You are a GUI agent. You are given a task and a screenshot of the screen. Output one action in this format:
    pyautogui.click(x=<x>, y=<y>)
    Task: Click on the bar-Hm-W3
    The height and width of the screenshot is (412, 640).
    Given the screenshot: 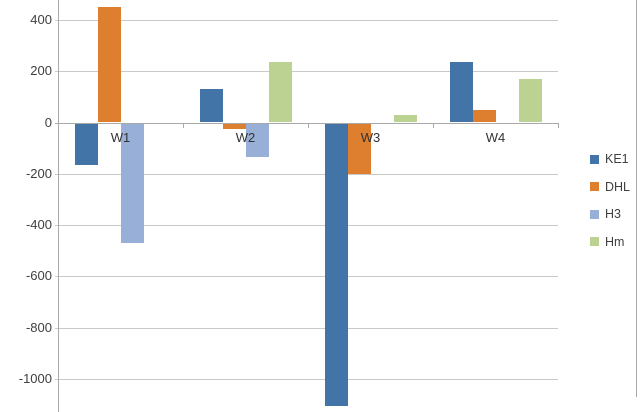 What is the action you would take?
    pyautogui.click(x=405, y=118)
    